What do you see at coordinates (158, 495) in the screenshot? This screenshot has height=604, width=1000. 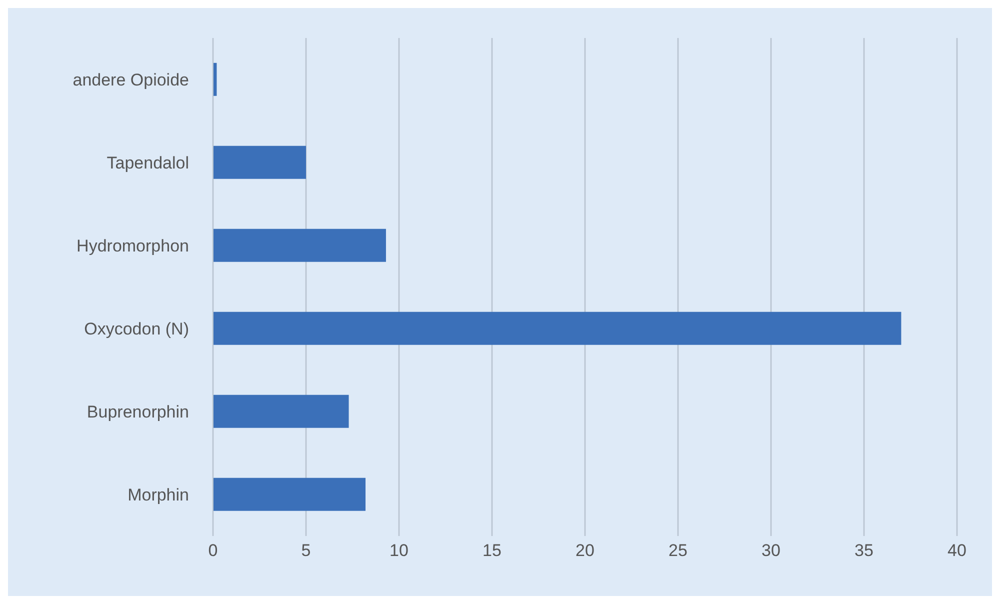 I see `y-tick-label: Morphin` at bounding box center [158, 495].